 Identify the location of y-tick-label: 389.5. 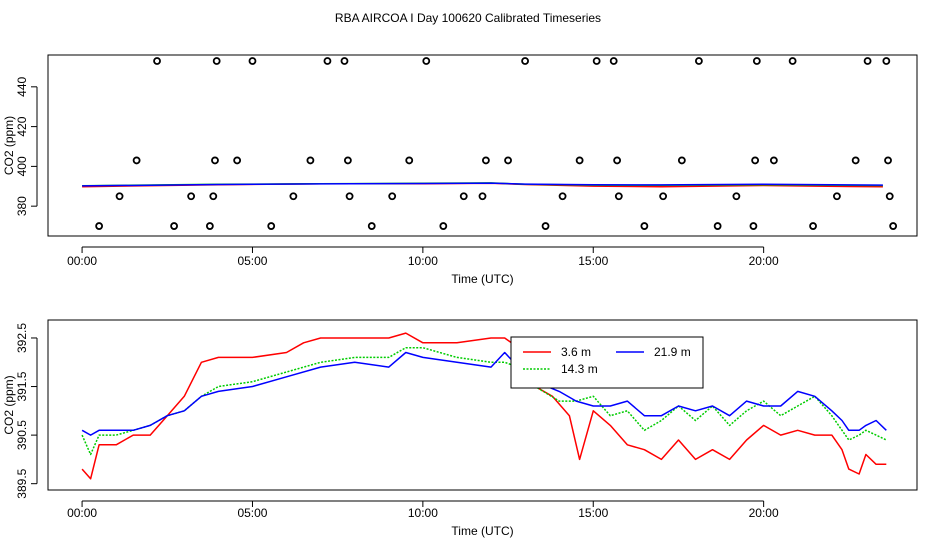
(22, 483).